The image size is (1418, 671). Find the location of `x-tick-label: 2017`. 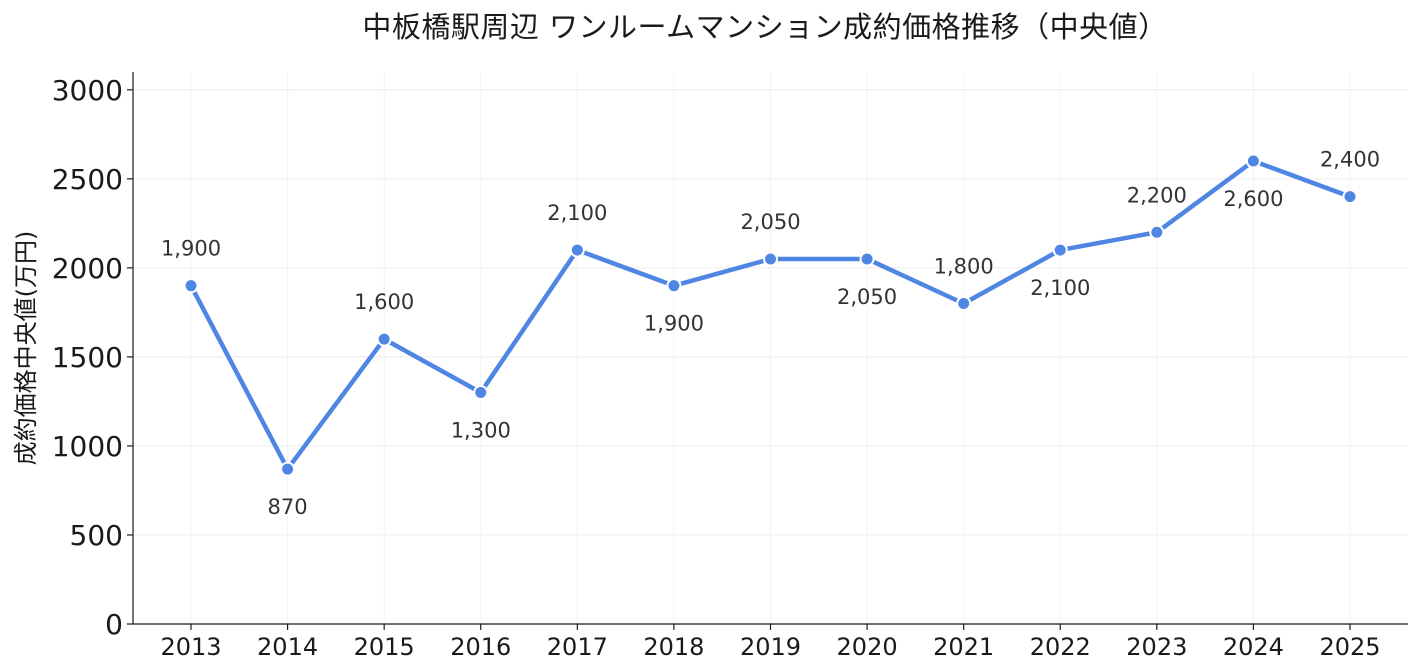

x-tick-label: 2017 is located at coordinates (577, 647).